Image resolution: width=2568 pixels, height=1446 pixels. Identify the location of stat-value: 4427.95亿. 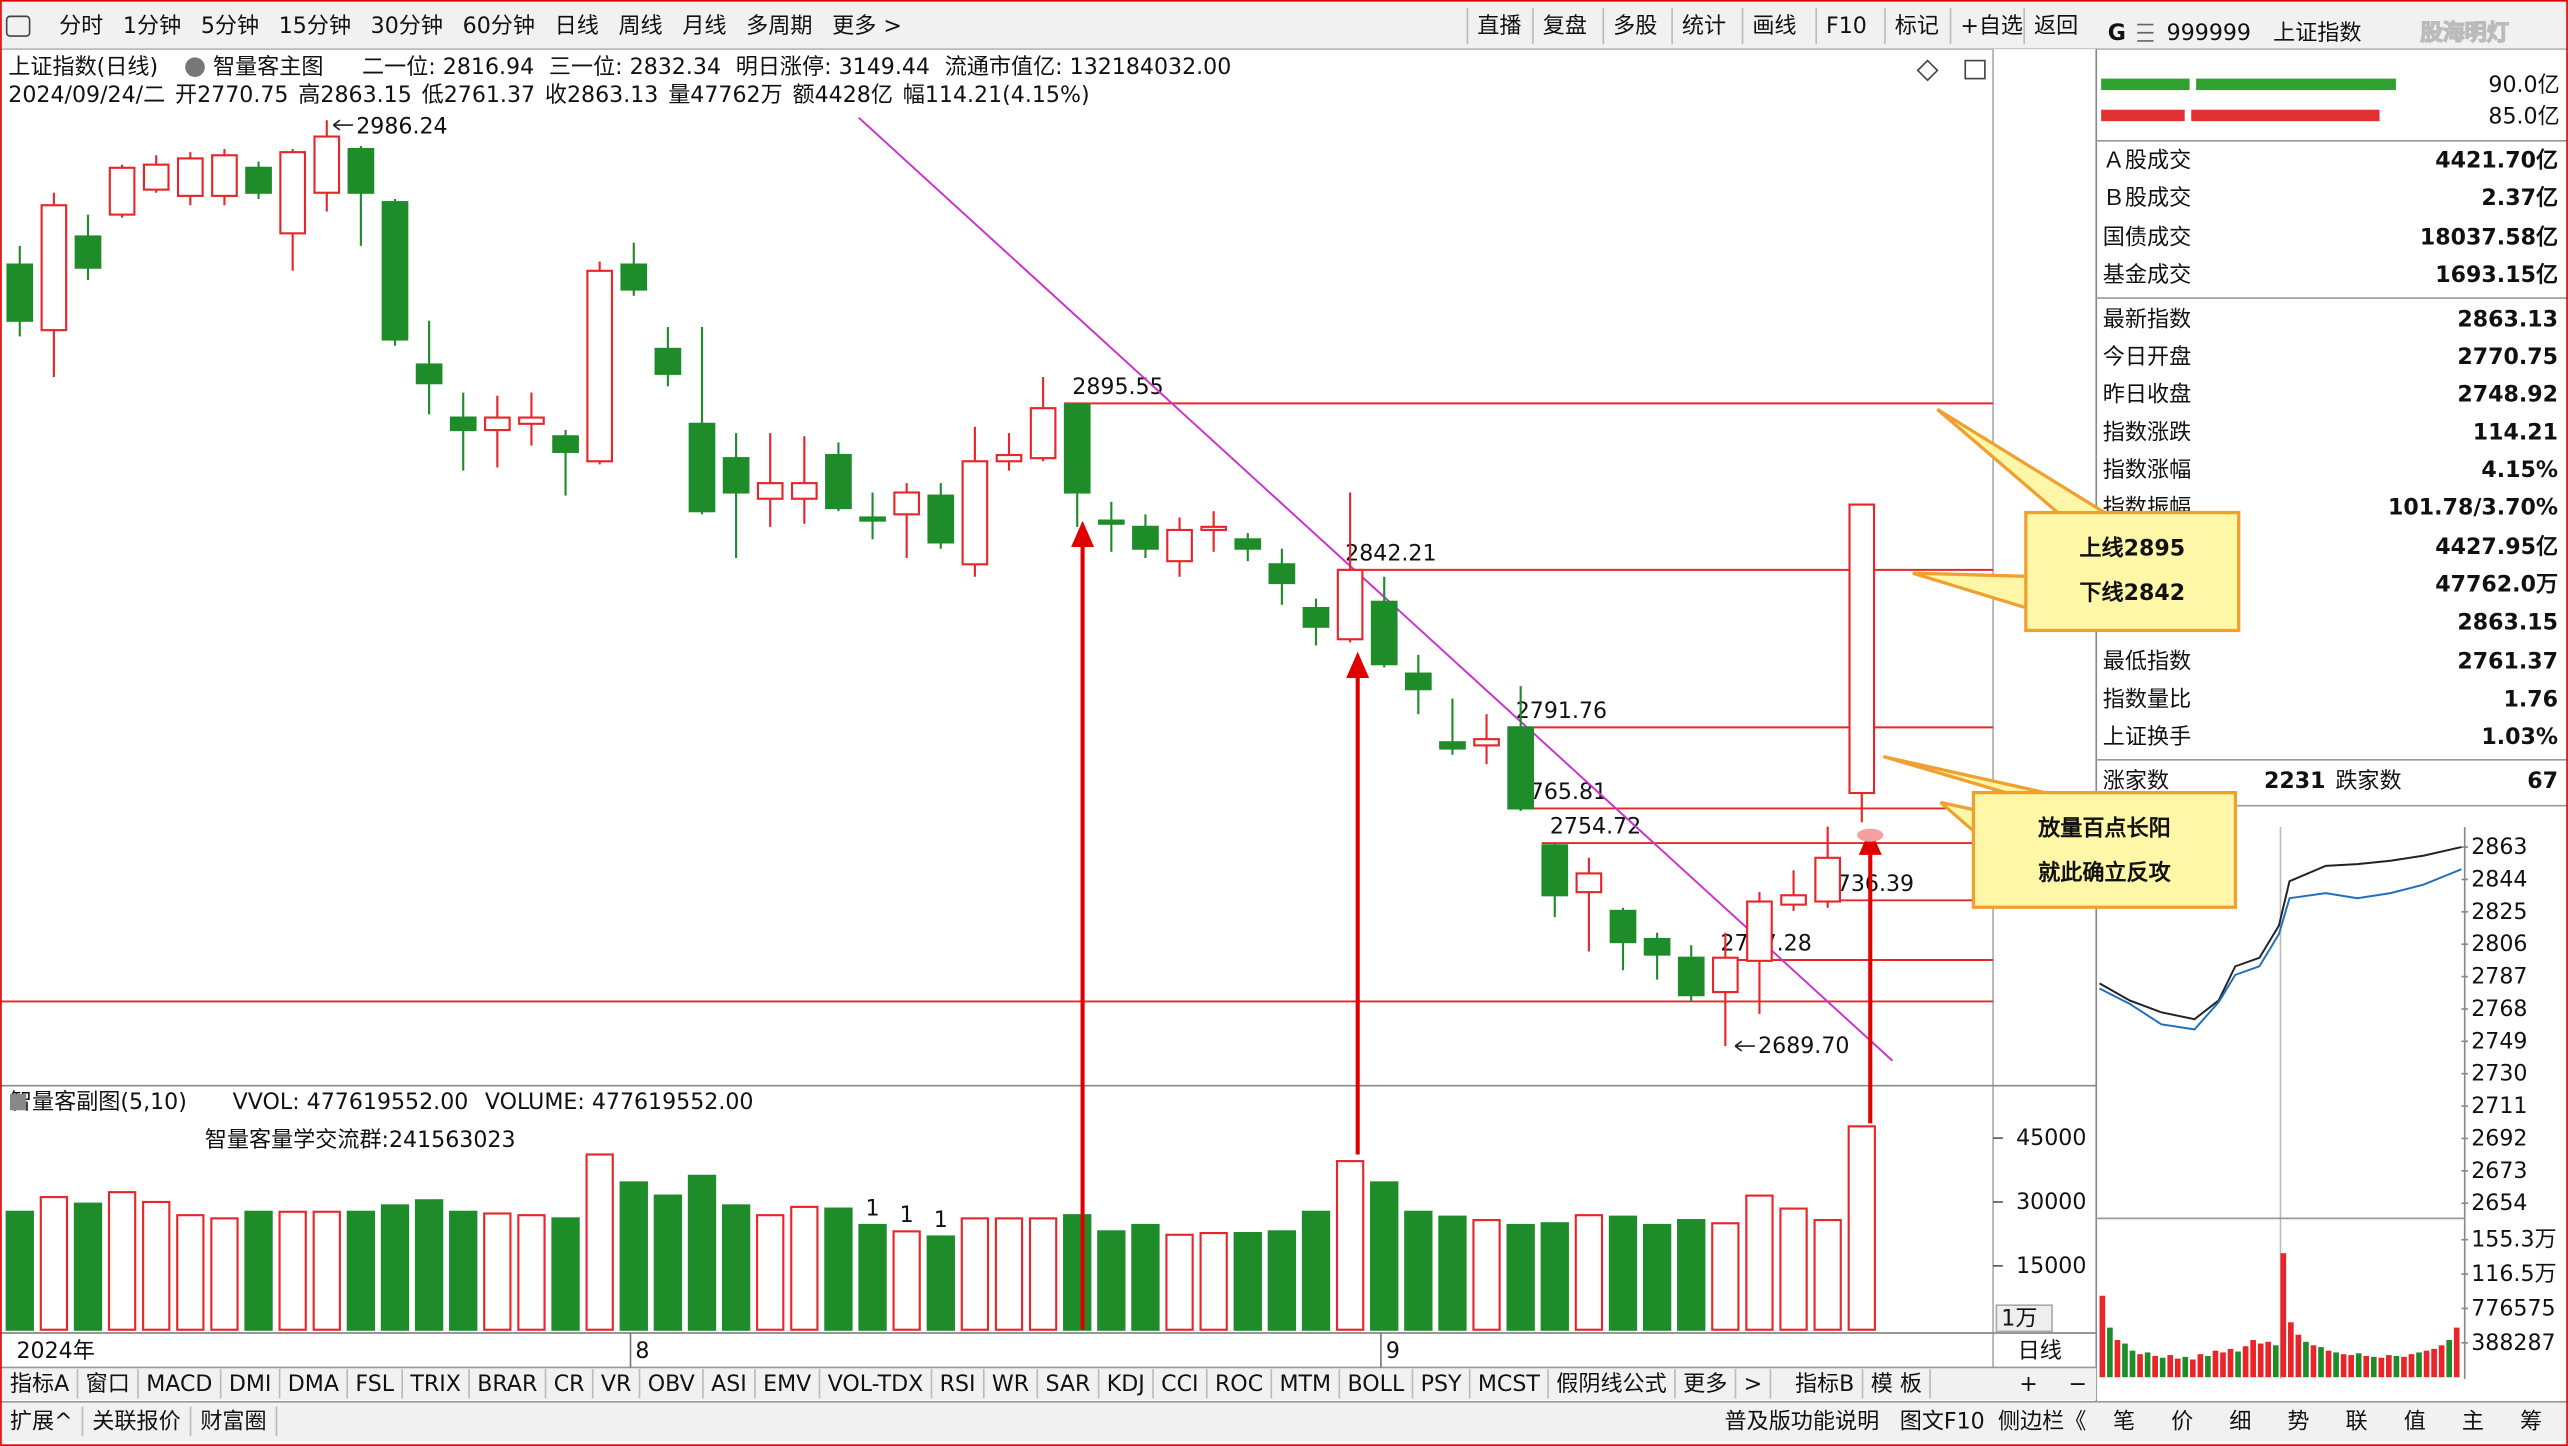
(2496, 547).